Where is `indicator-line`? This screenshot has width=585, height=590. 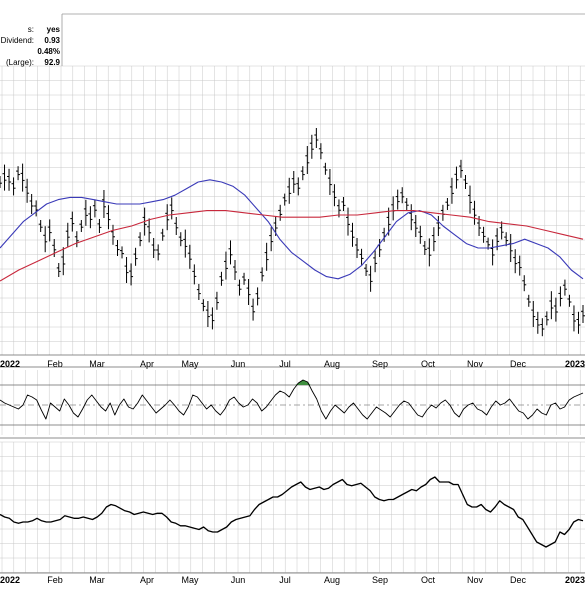
indicator-line is located at coordinates (292, 399).